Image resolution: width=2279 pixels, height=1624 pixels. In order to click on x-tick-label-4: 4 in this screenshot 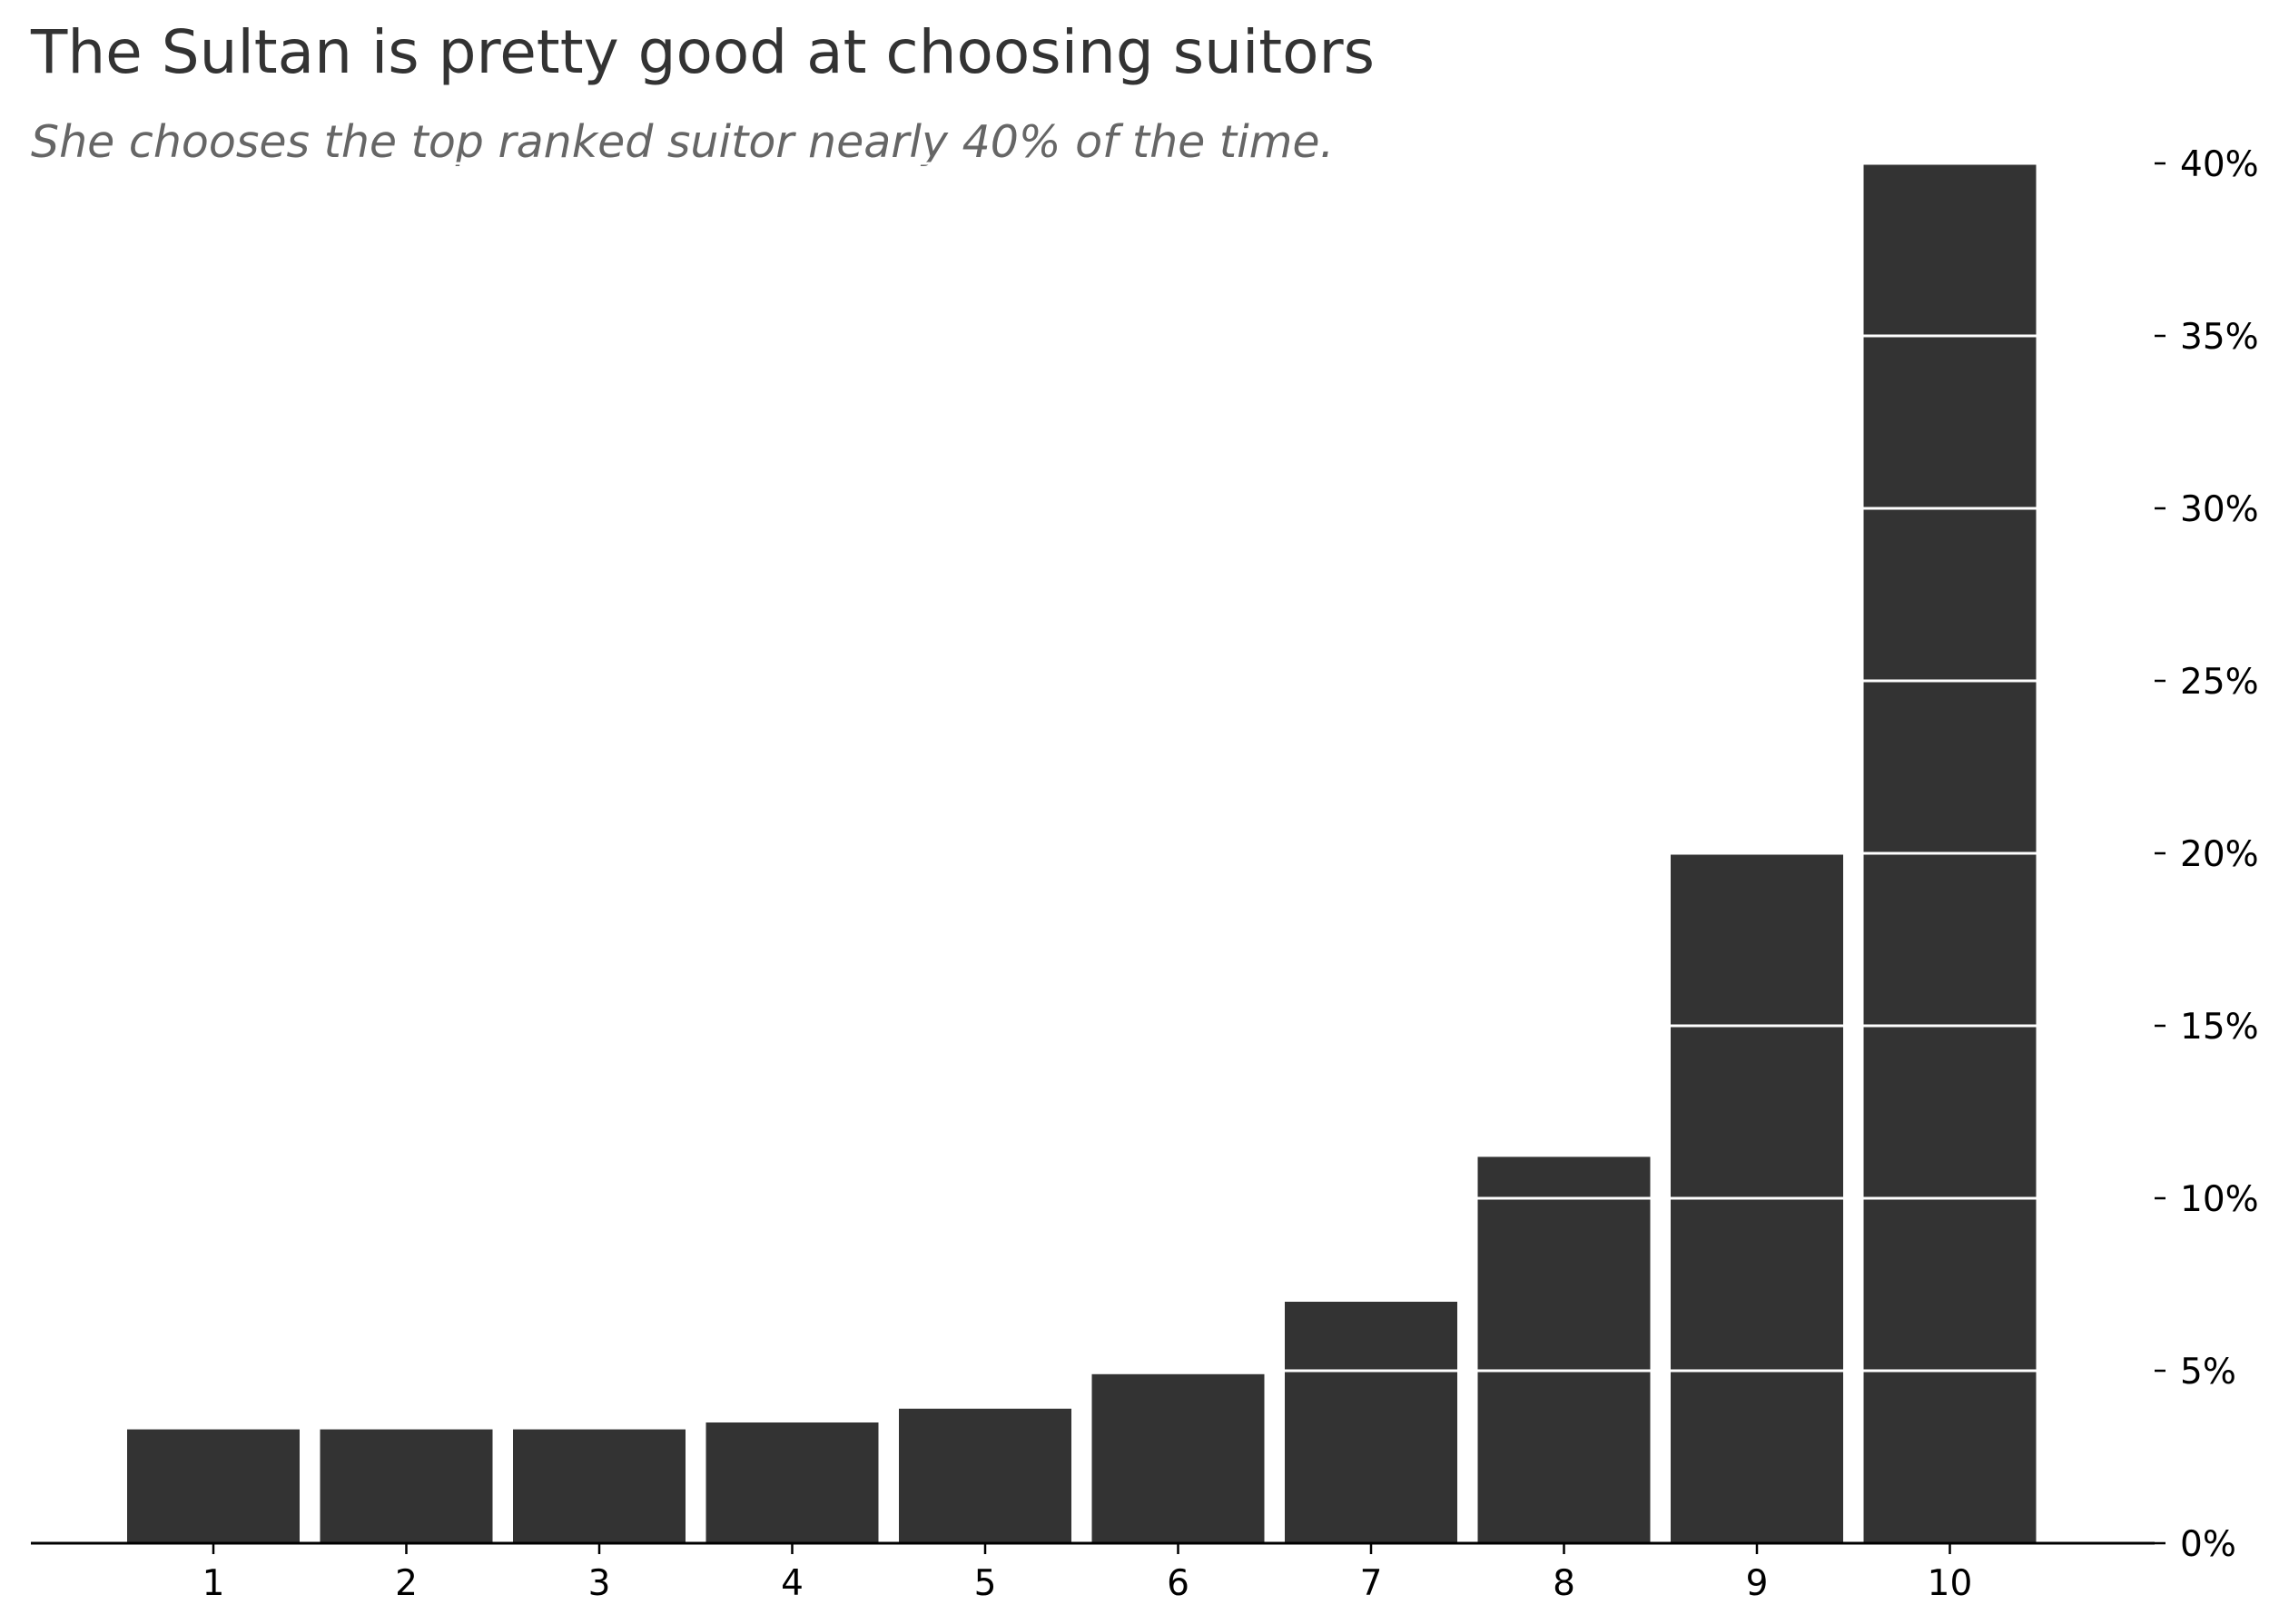, I will do `click(793, 1583)`.